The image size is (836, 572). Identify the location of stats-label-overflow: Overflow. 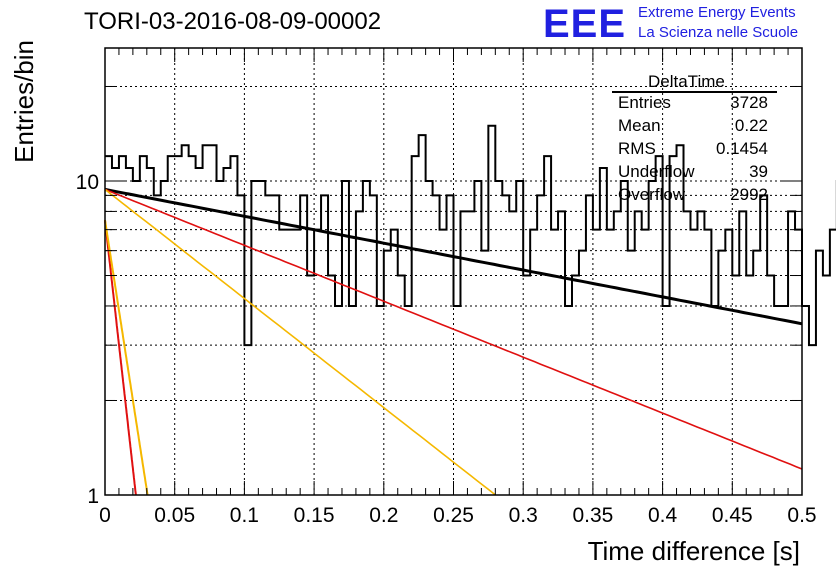
(652, 194).